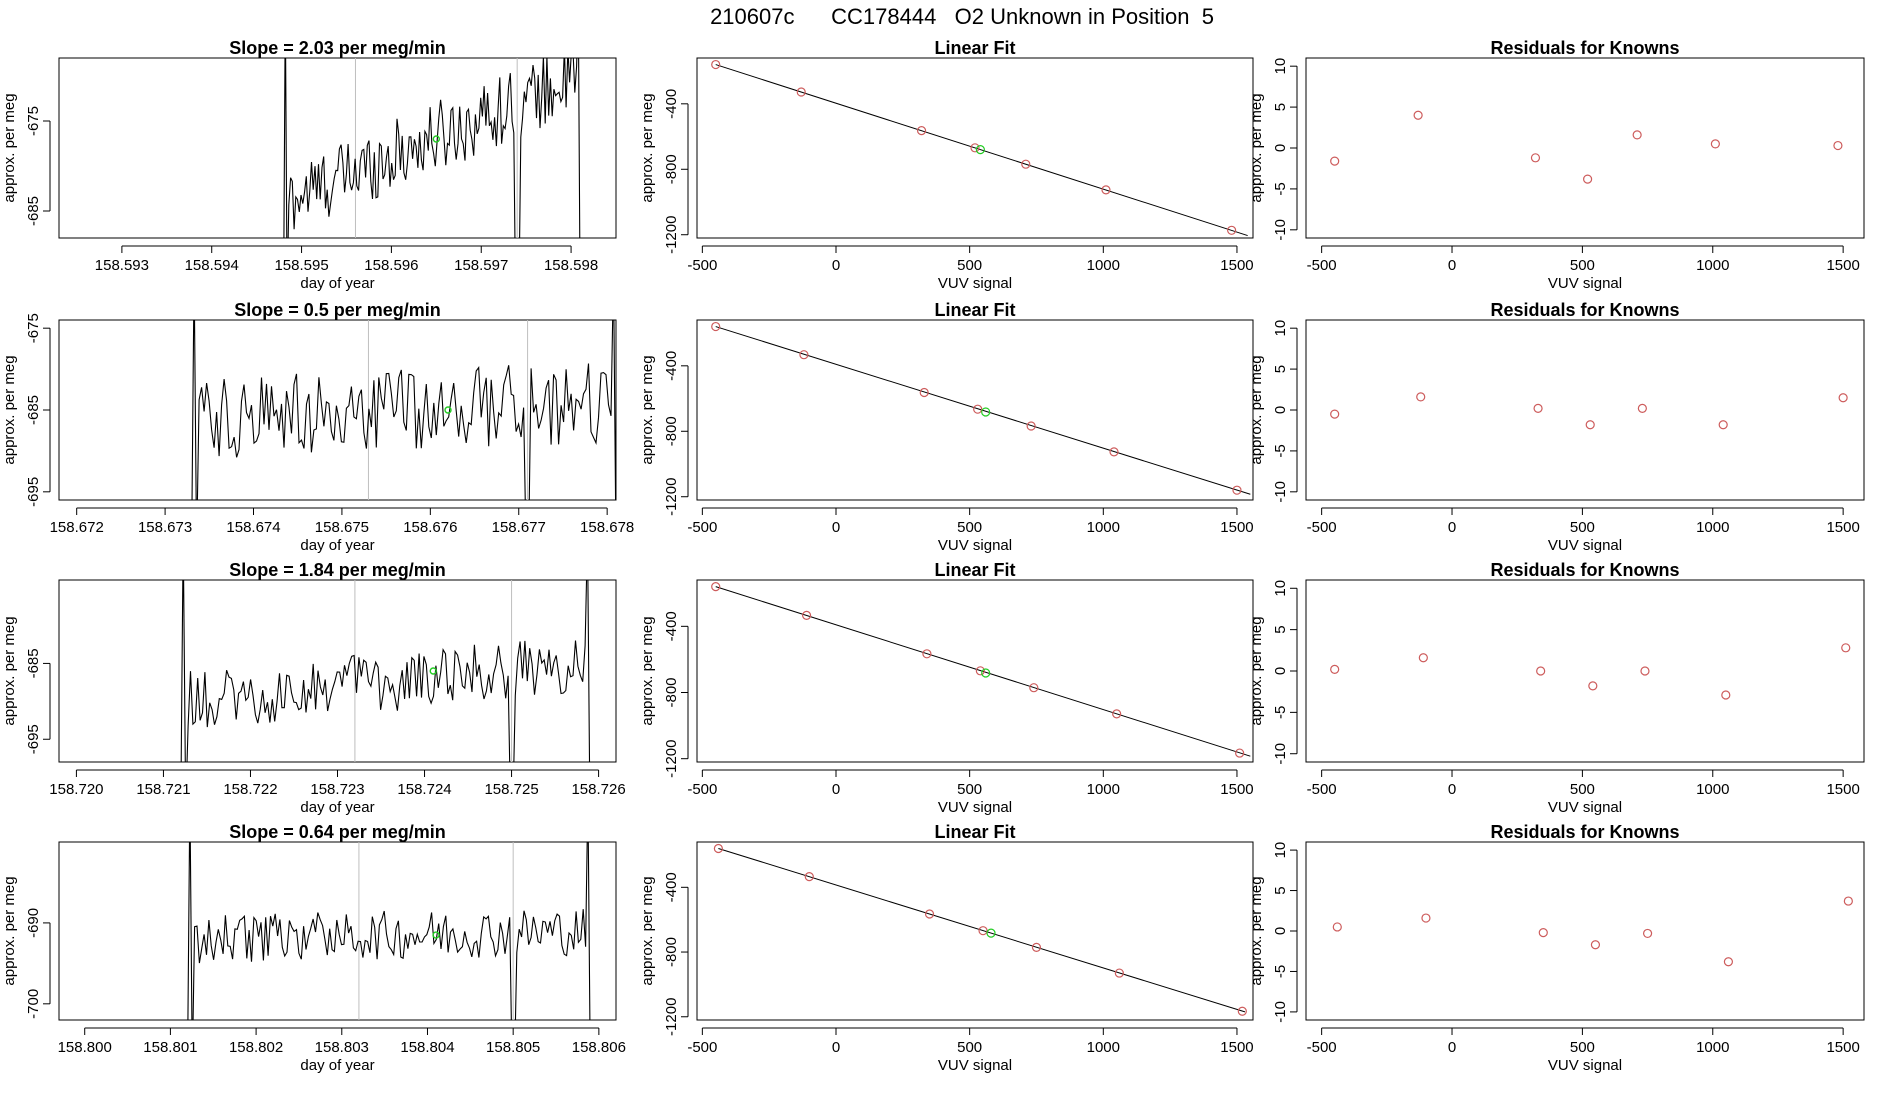  What do you see at coordinates (513, 1047) in the screenshot?
I see `x-tick-label: 158.805` at bounding box center [513, 1047].